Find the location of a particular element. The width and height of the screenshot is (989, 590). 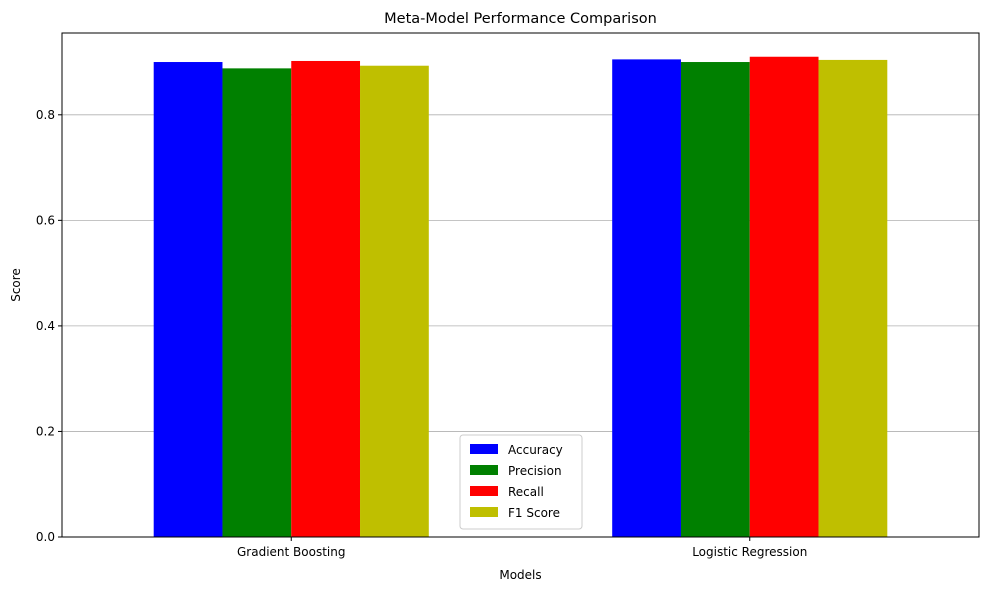

x-axis: Gradient Boosting Logistic Regression is located at coordinates (522, 548).